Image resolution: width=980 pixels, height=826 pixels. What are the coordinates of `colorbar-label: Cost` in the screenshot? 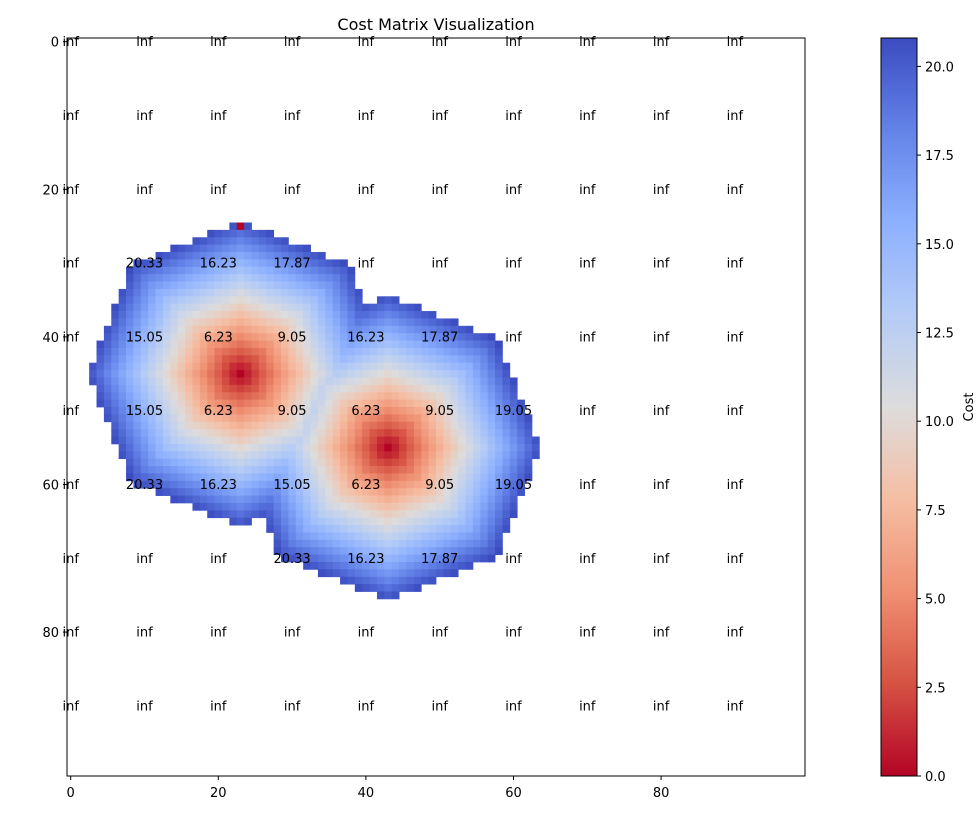 It's located at (969, 407).